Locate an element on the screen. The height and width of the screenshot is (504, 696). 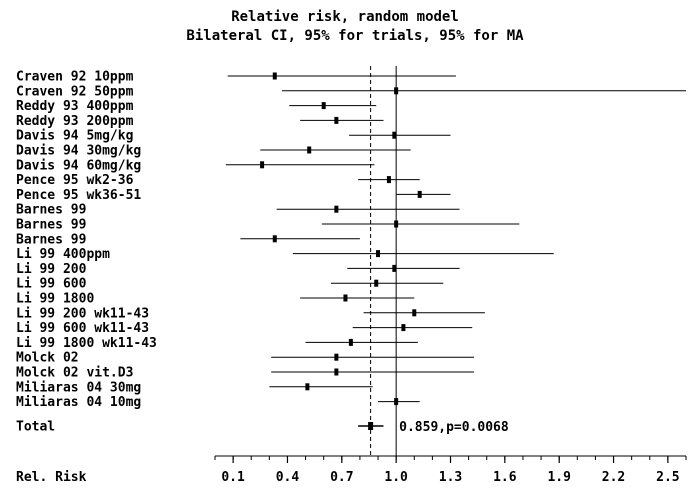
study-label: Reddy 93 200ppm is located at coordinates (75, 121).